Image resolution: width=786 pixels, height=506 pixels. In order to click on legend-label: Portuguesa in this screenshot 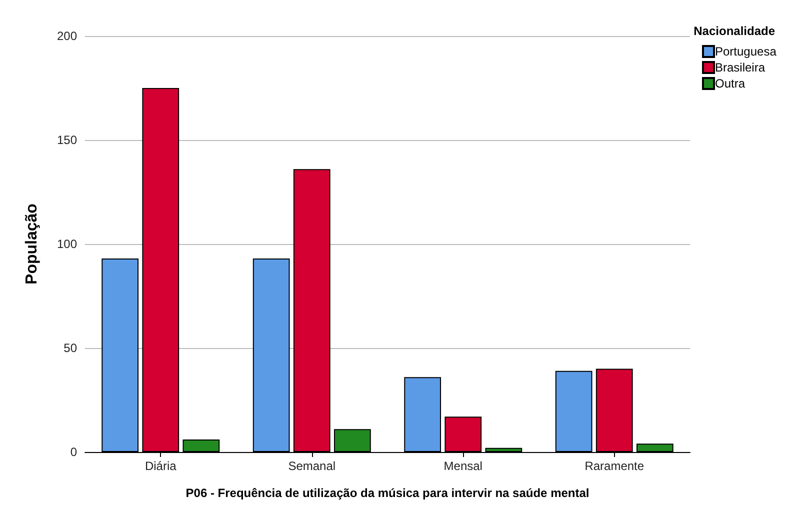, I will do `click(746, 51)`.